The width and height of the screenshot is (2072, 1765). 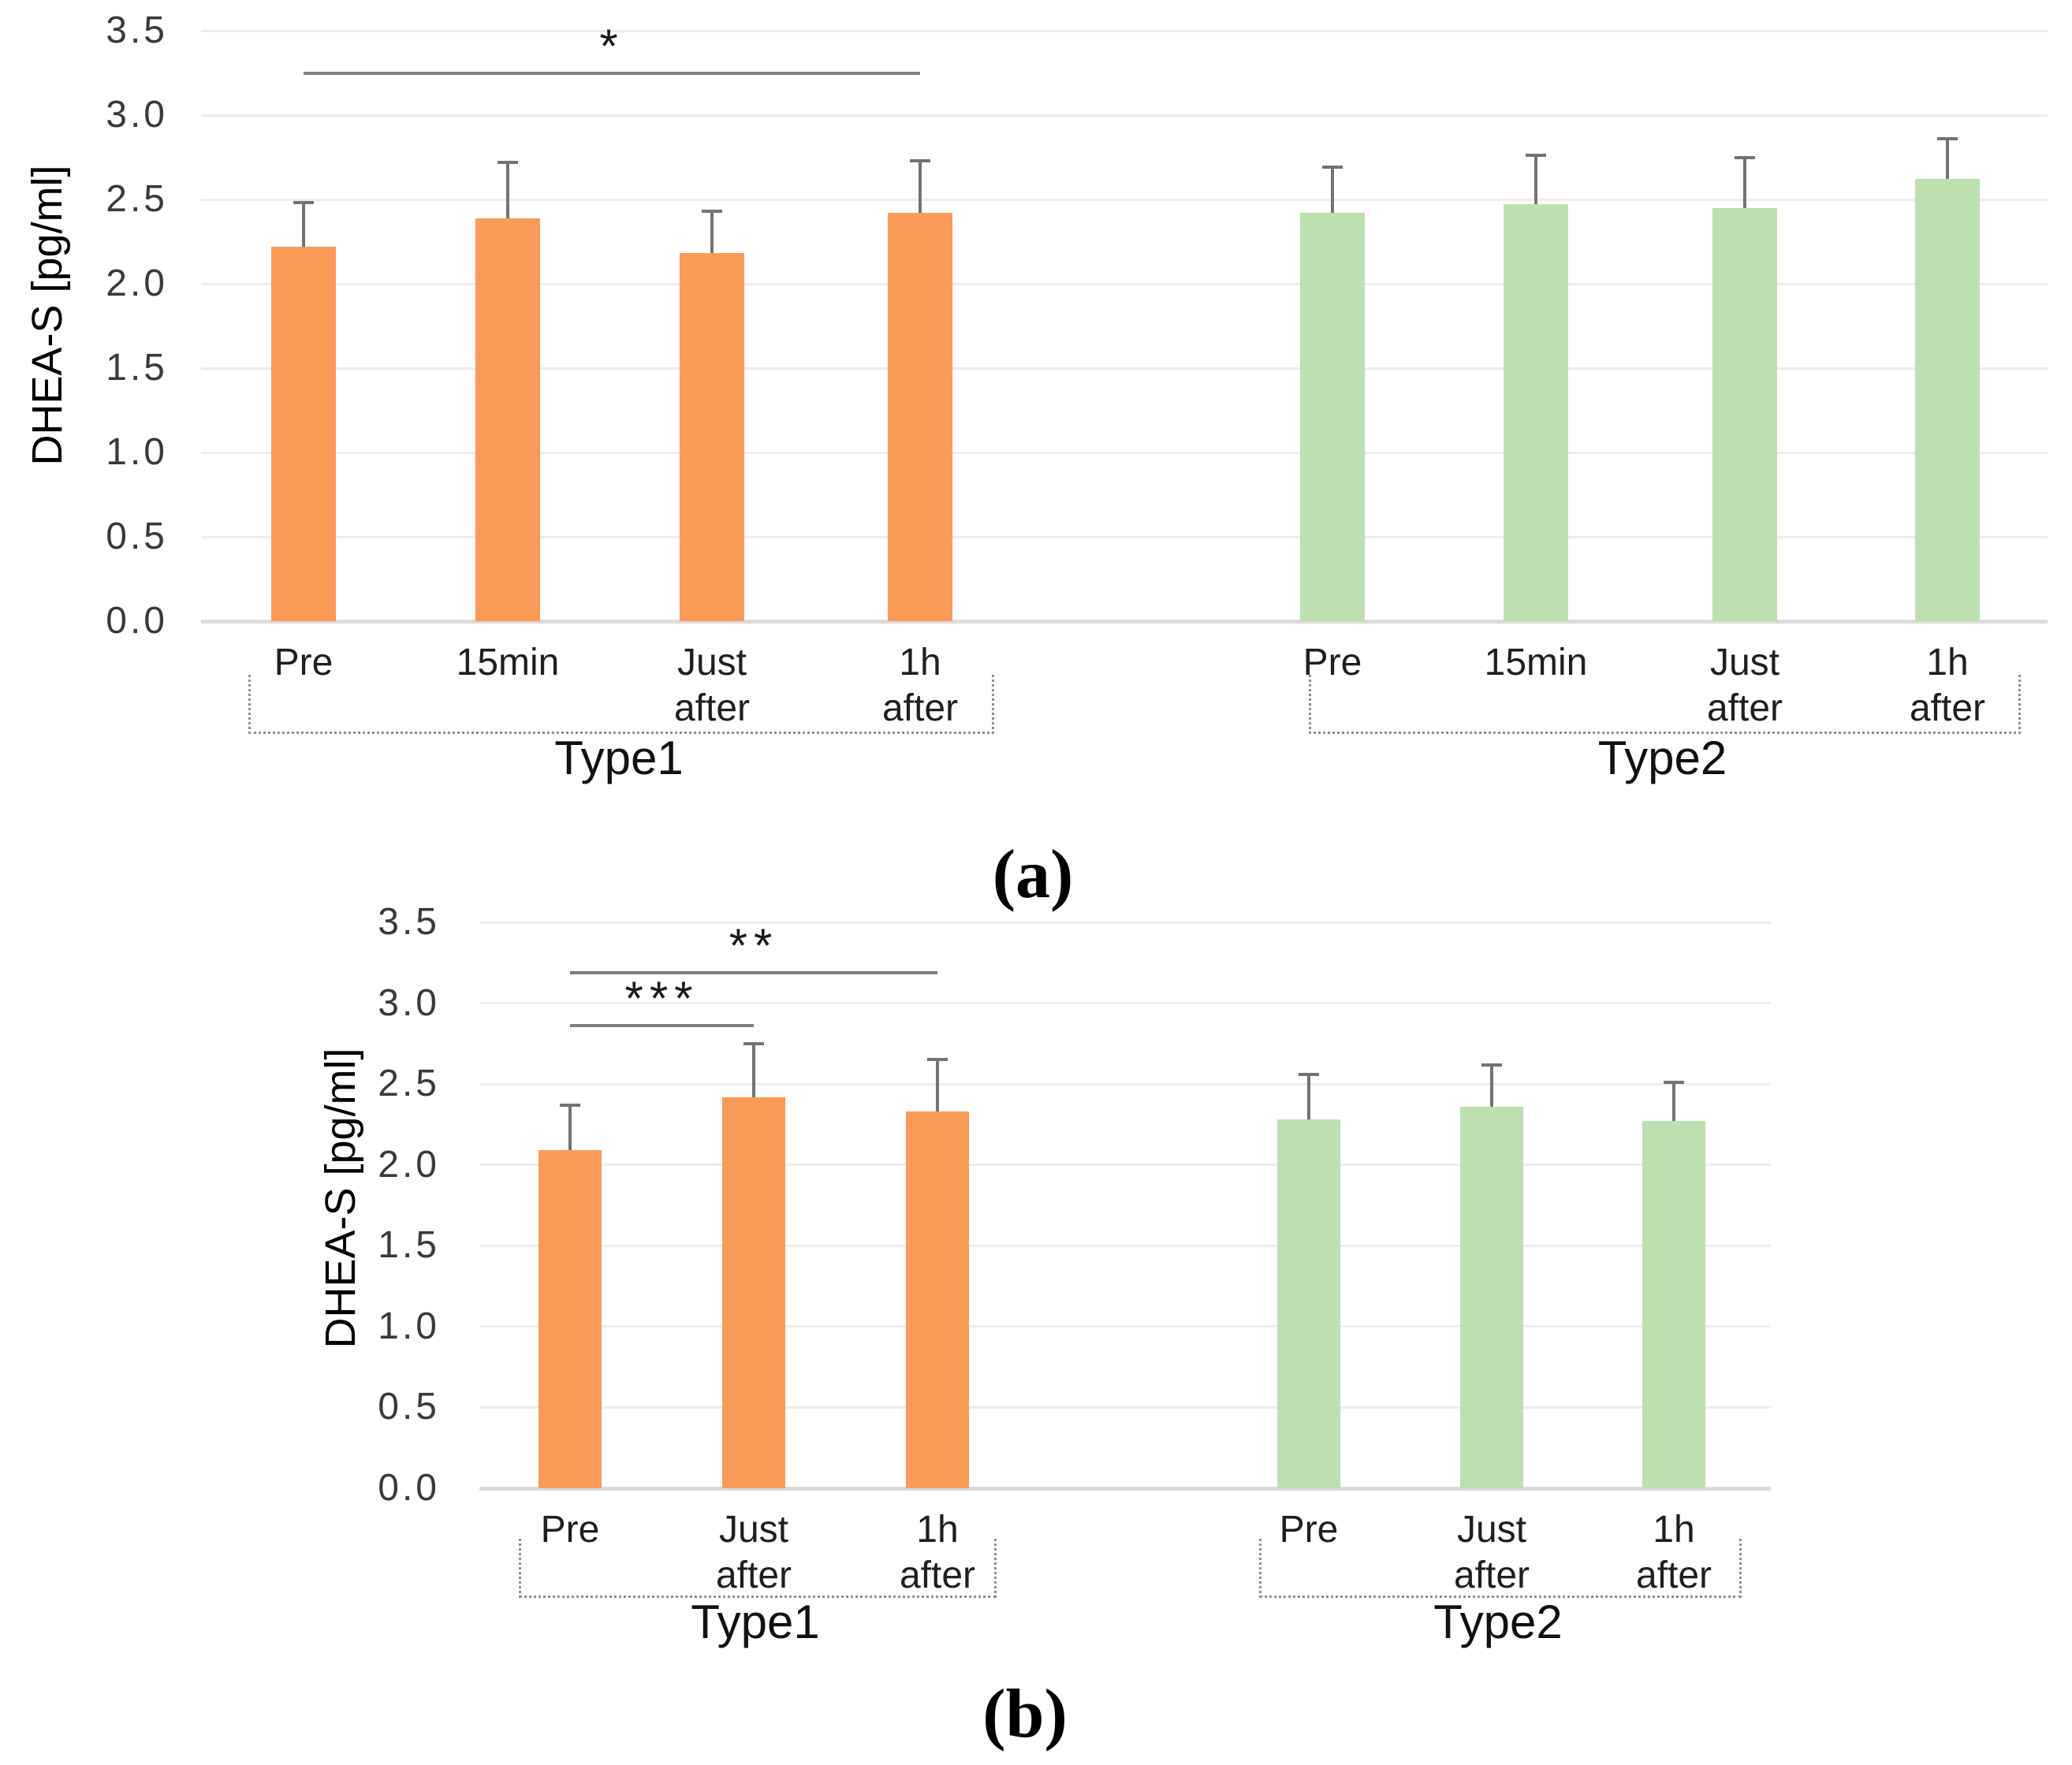 I want to click on x-axis-line-chart-a, so click(x=1124, y=622).